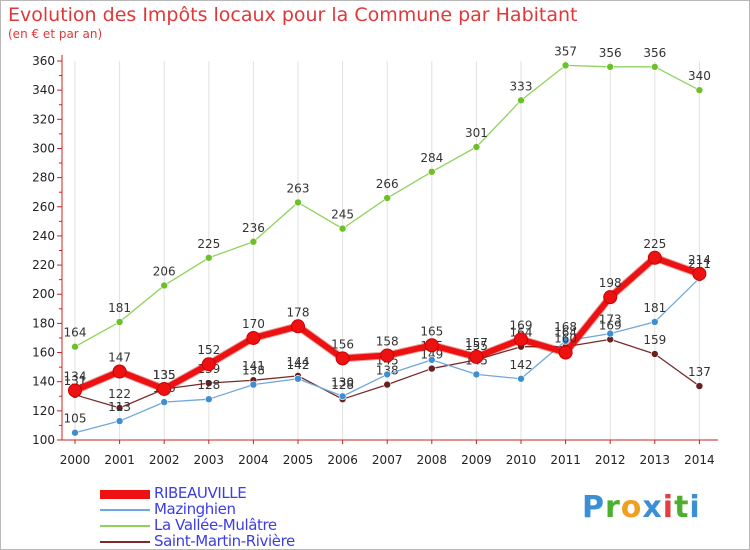 The width and height of the screenshot is (750, 550). What do you see at coordinates (43, 323) in the screenshot?
I see `y-tick-label: 180` at bounding box center [43, 323].